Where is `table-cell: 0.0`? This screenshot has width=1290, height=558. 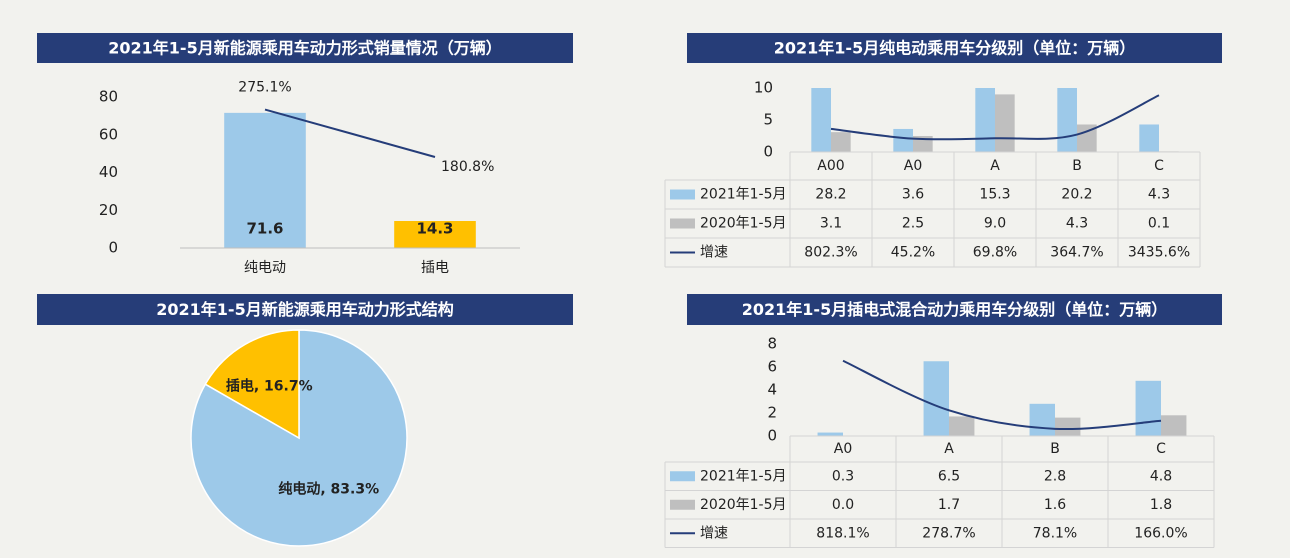
table-cell: 0.0 is located at coordinates (843, 505).